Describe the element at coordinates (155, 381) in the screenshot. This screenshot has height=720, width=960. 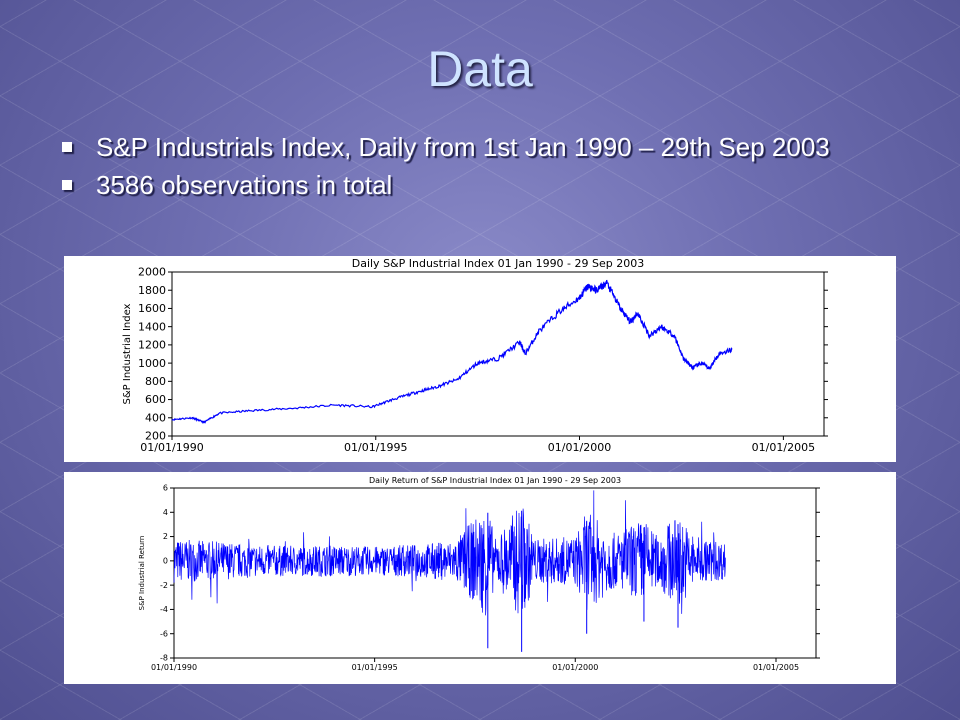
I see `y-tick-label: 800` at that location.